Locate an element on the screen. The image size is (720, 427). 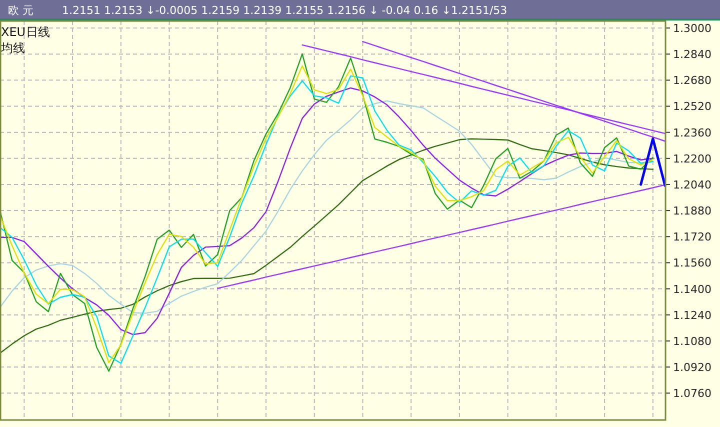
y-tick-label: 1.2840 is located at coordinates (692, 55).